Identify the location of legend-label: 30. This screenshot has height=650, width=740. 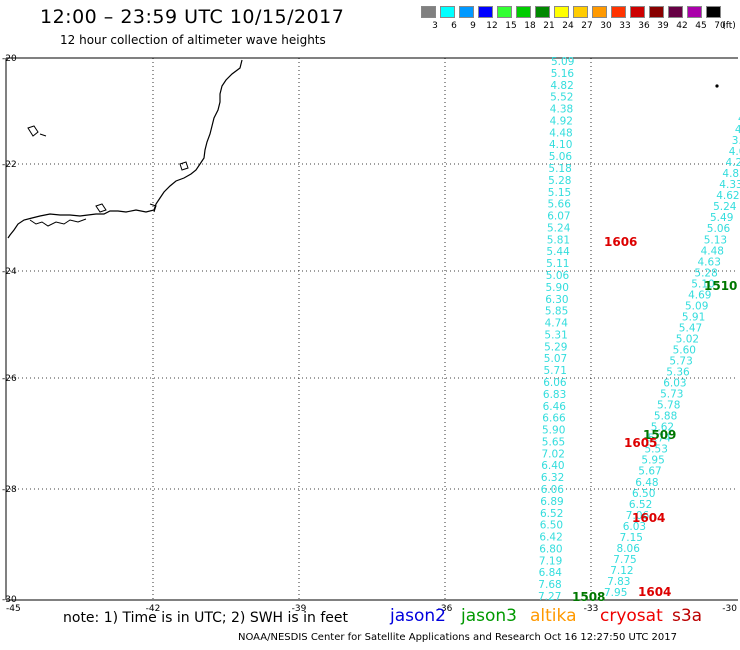
(606, 26).